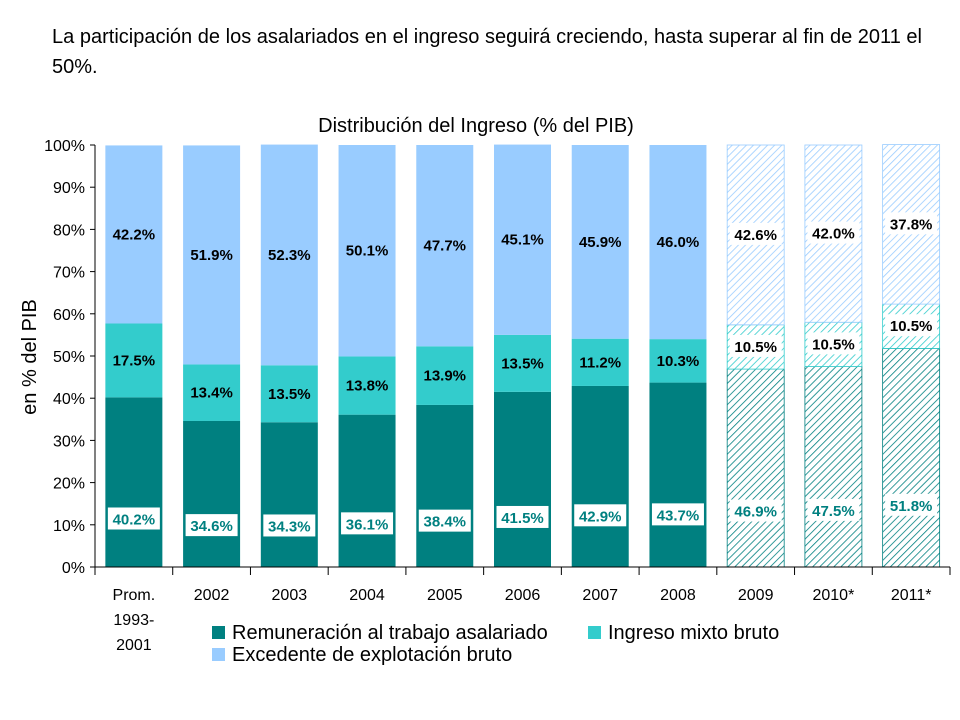 The height and width of the screenshot is (720, 960). What do you see at coordinates (390, 633) in the screenshot?
I see `legend-label: Remuneración al trabajo asalariado` at bounding box center [390, 633].